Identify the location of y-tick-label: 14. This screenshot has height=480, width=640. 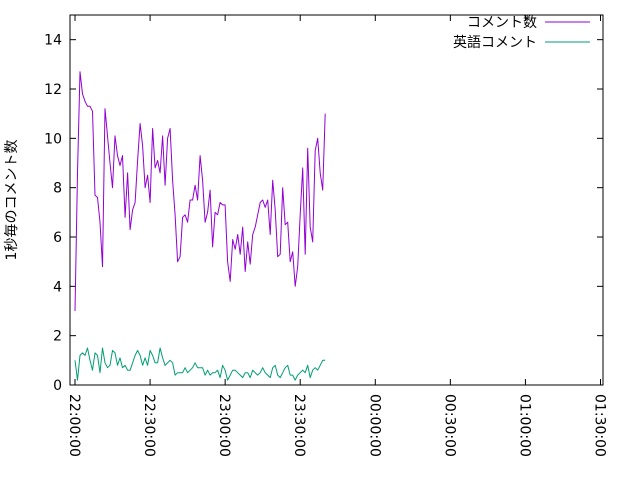
(53, 41).